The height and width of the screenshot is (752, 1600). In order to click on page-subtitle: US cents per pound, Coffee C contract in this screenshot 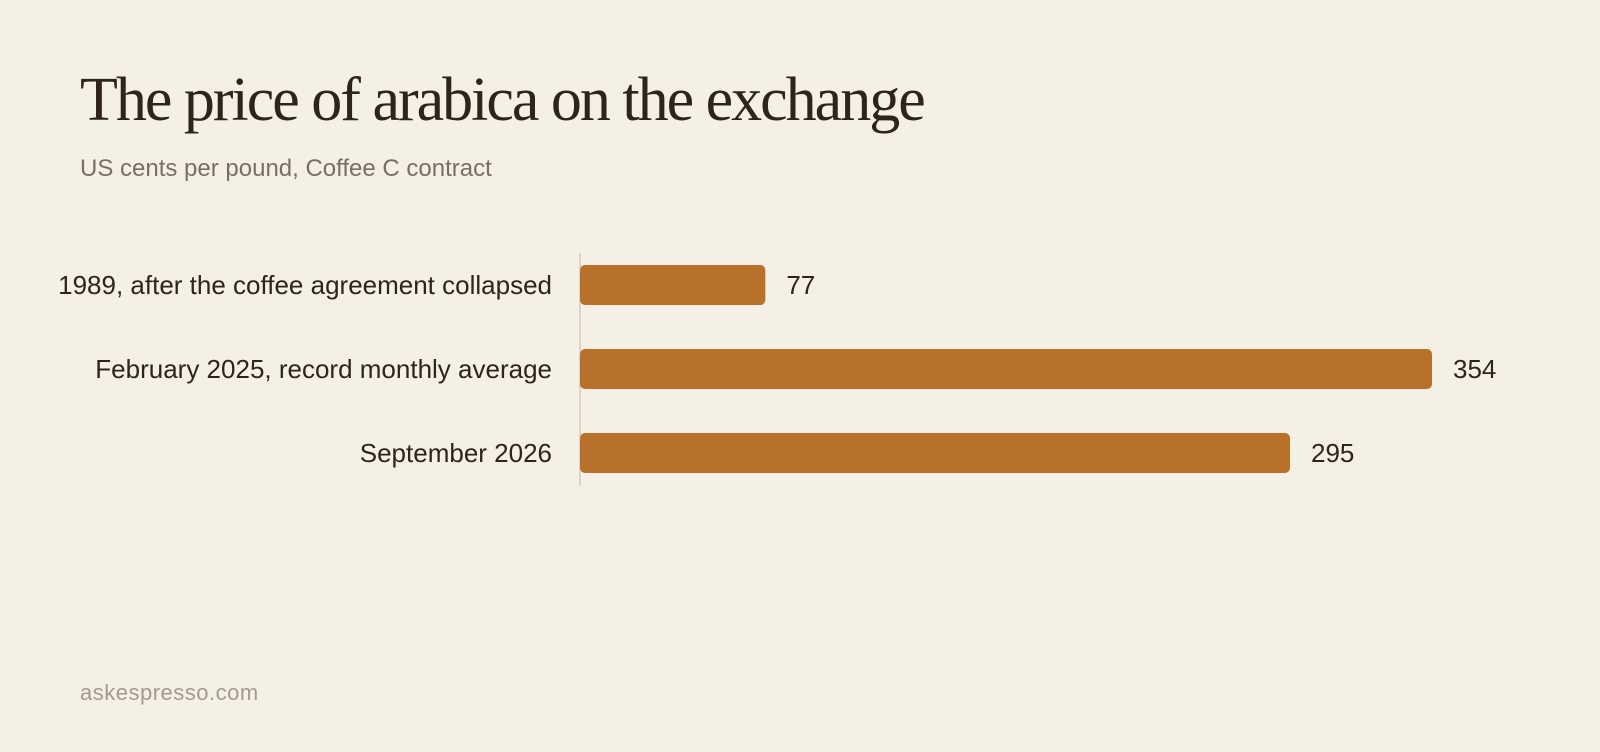, I will do `click(286, 168)`.